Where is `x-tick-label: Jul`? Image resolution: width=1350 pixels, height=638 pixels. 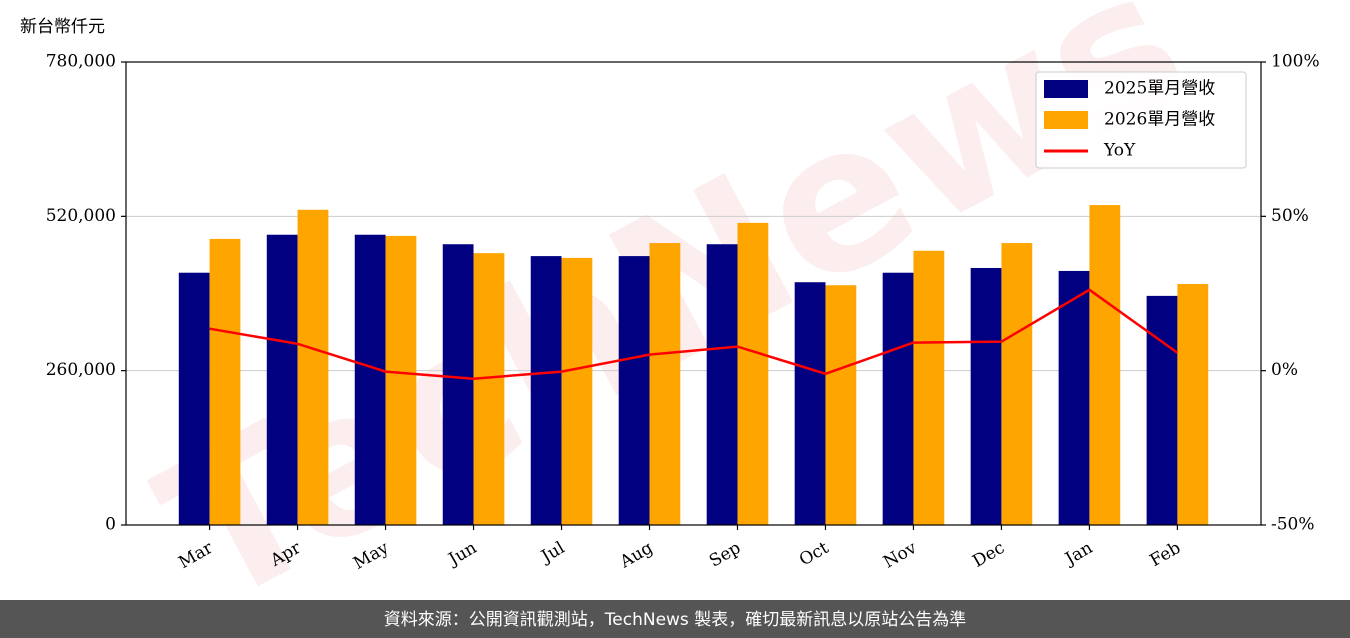
x-tick-label: Jul is located at coordinates (552, 553).